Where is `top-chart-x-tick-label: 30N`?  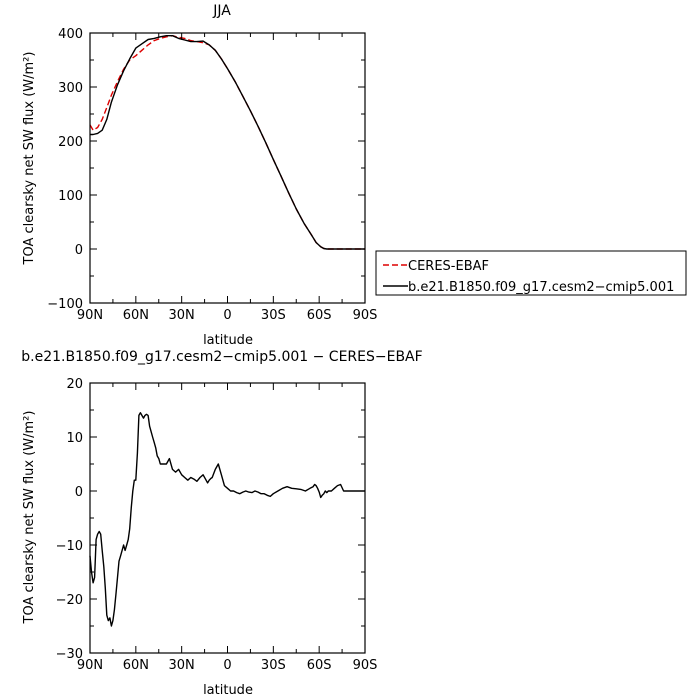 top-chart-x-tick-label: 30N is located at coordinates (182, 315).